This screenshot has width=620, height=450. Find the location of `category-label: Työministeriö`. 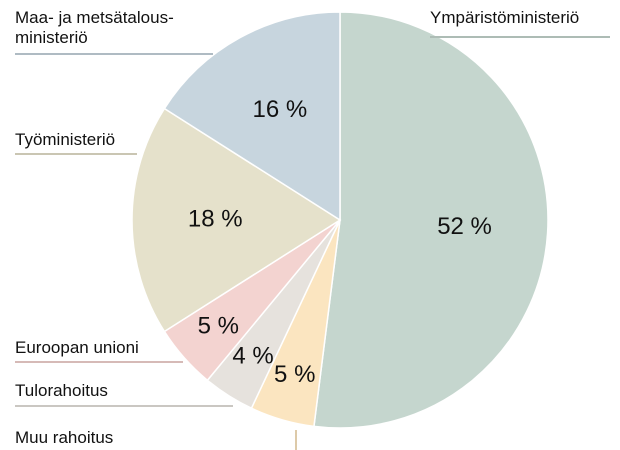

category-label: Työministeriö is located at coordinates (65, 139).